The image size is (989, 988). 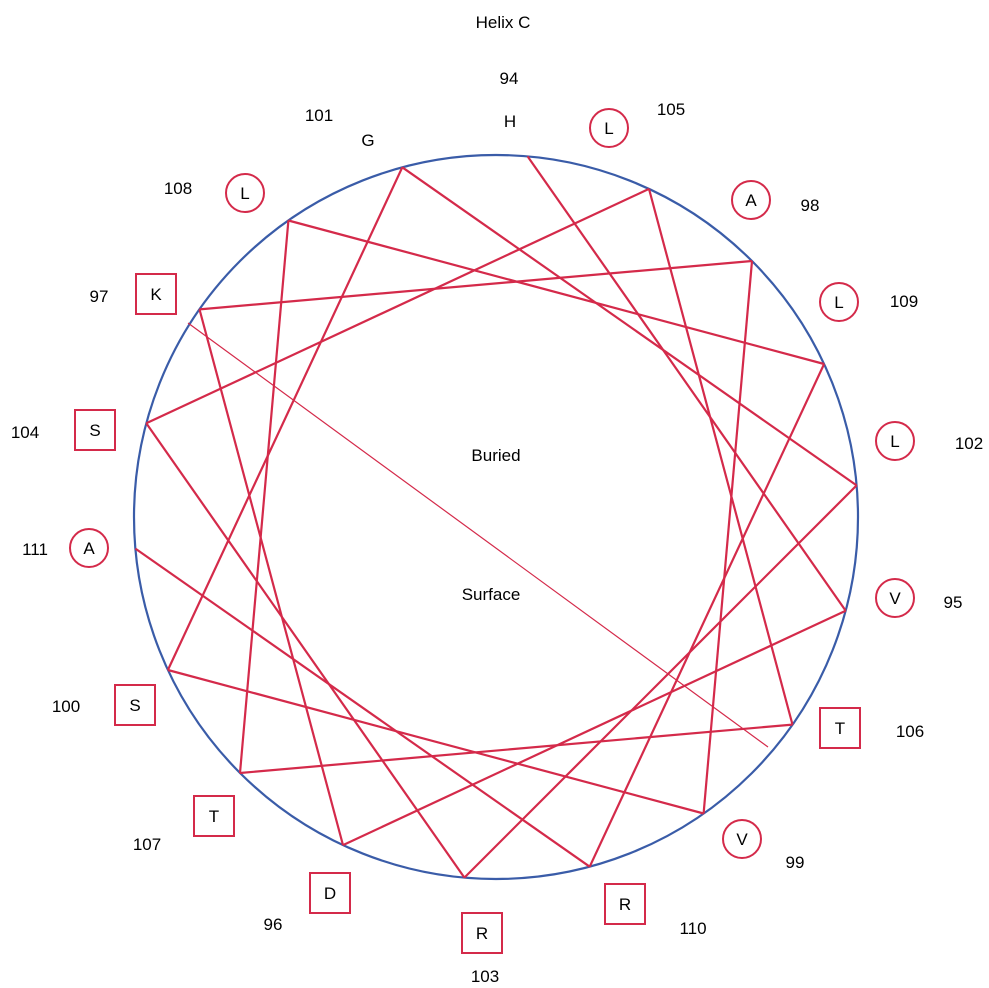 What do you see at coordinates (763, 845) in the screenshot?
I see `residue-99: V 99` at bounding box center [763, 845].